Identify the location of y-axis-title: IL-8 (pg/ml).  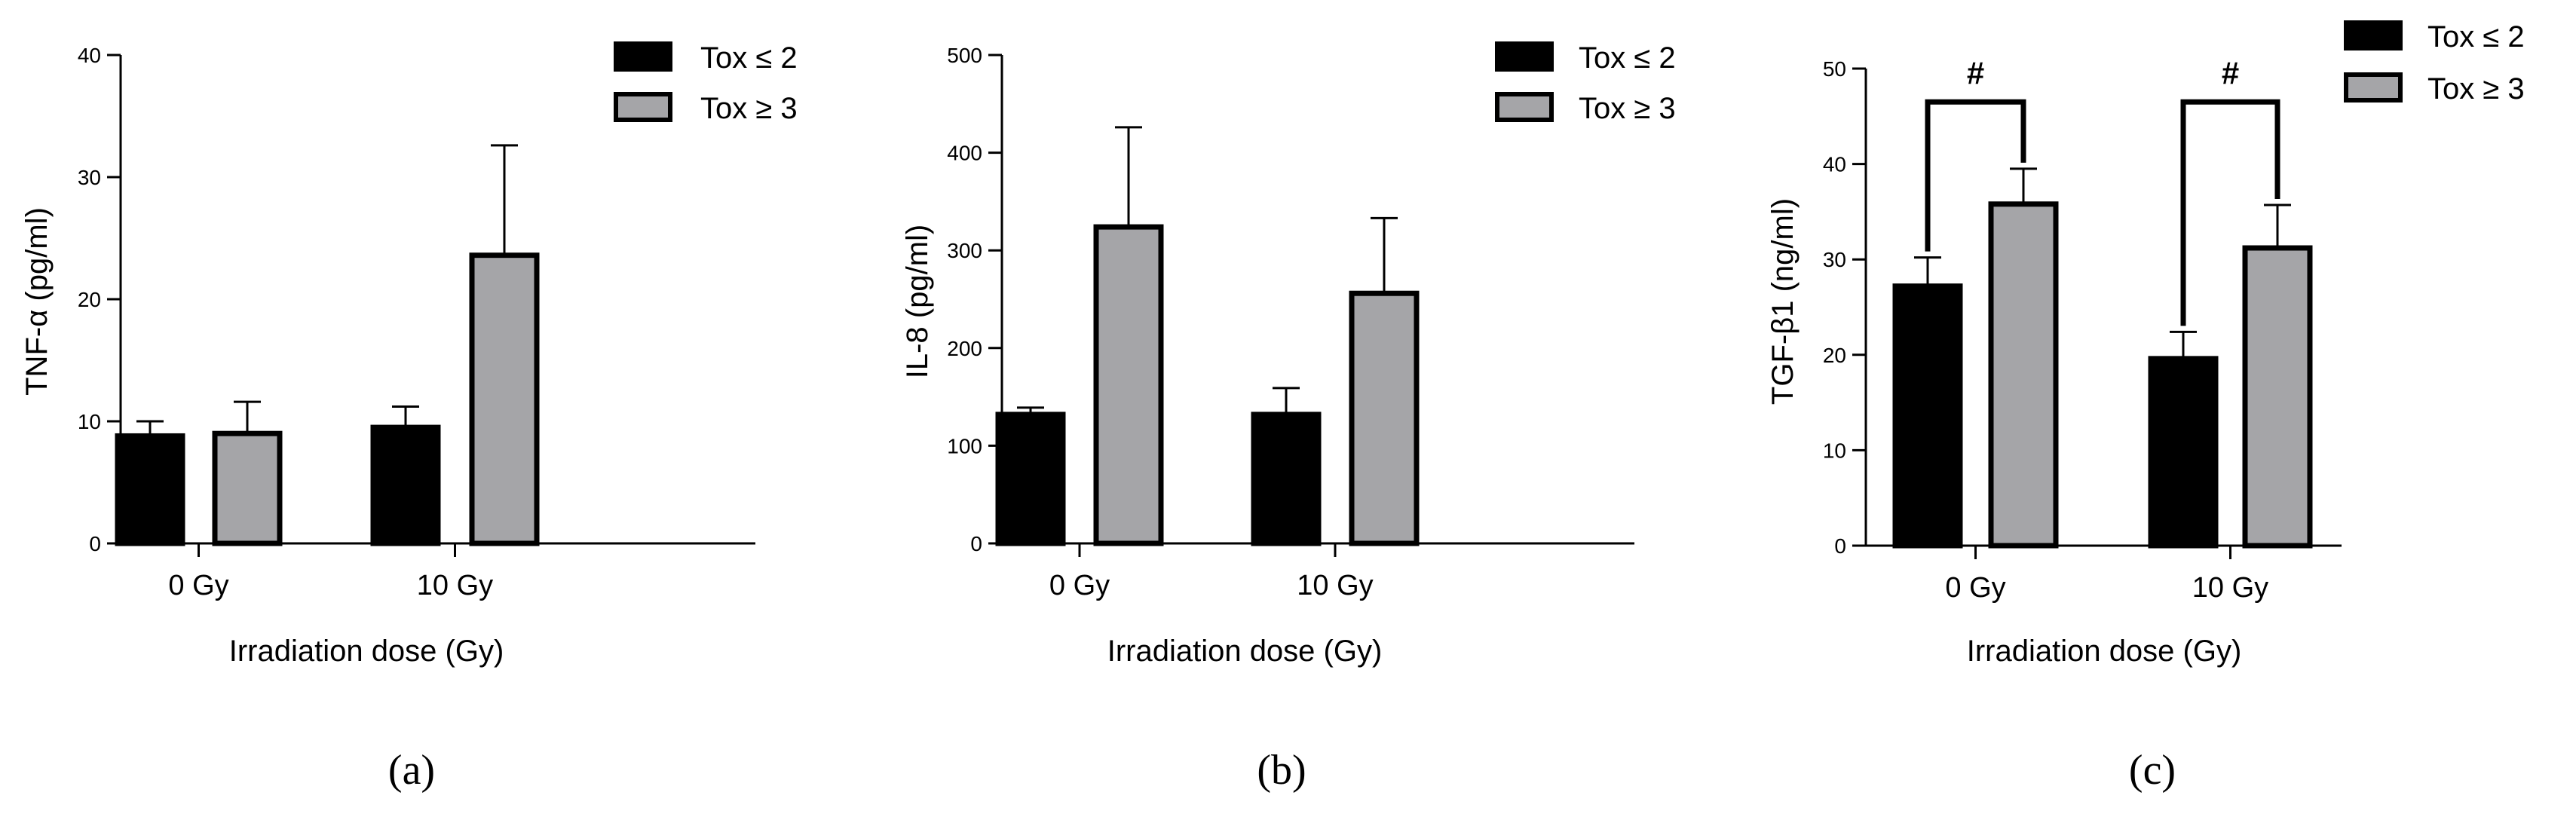
(917, 302).